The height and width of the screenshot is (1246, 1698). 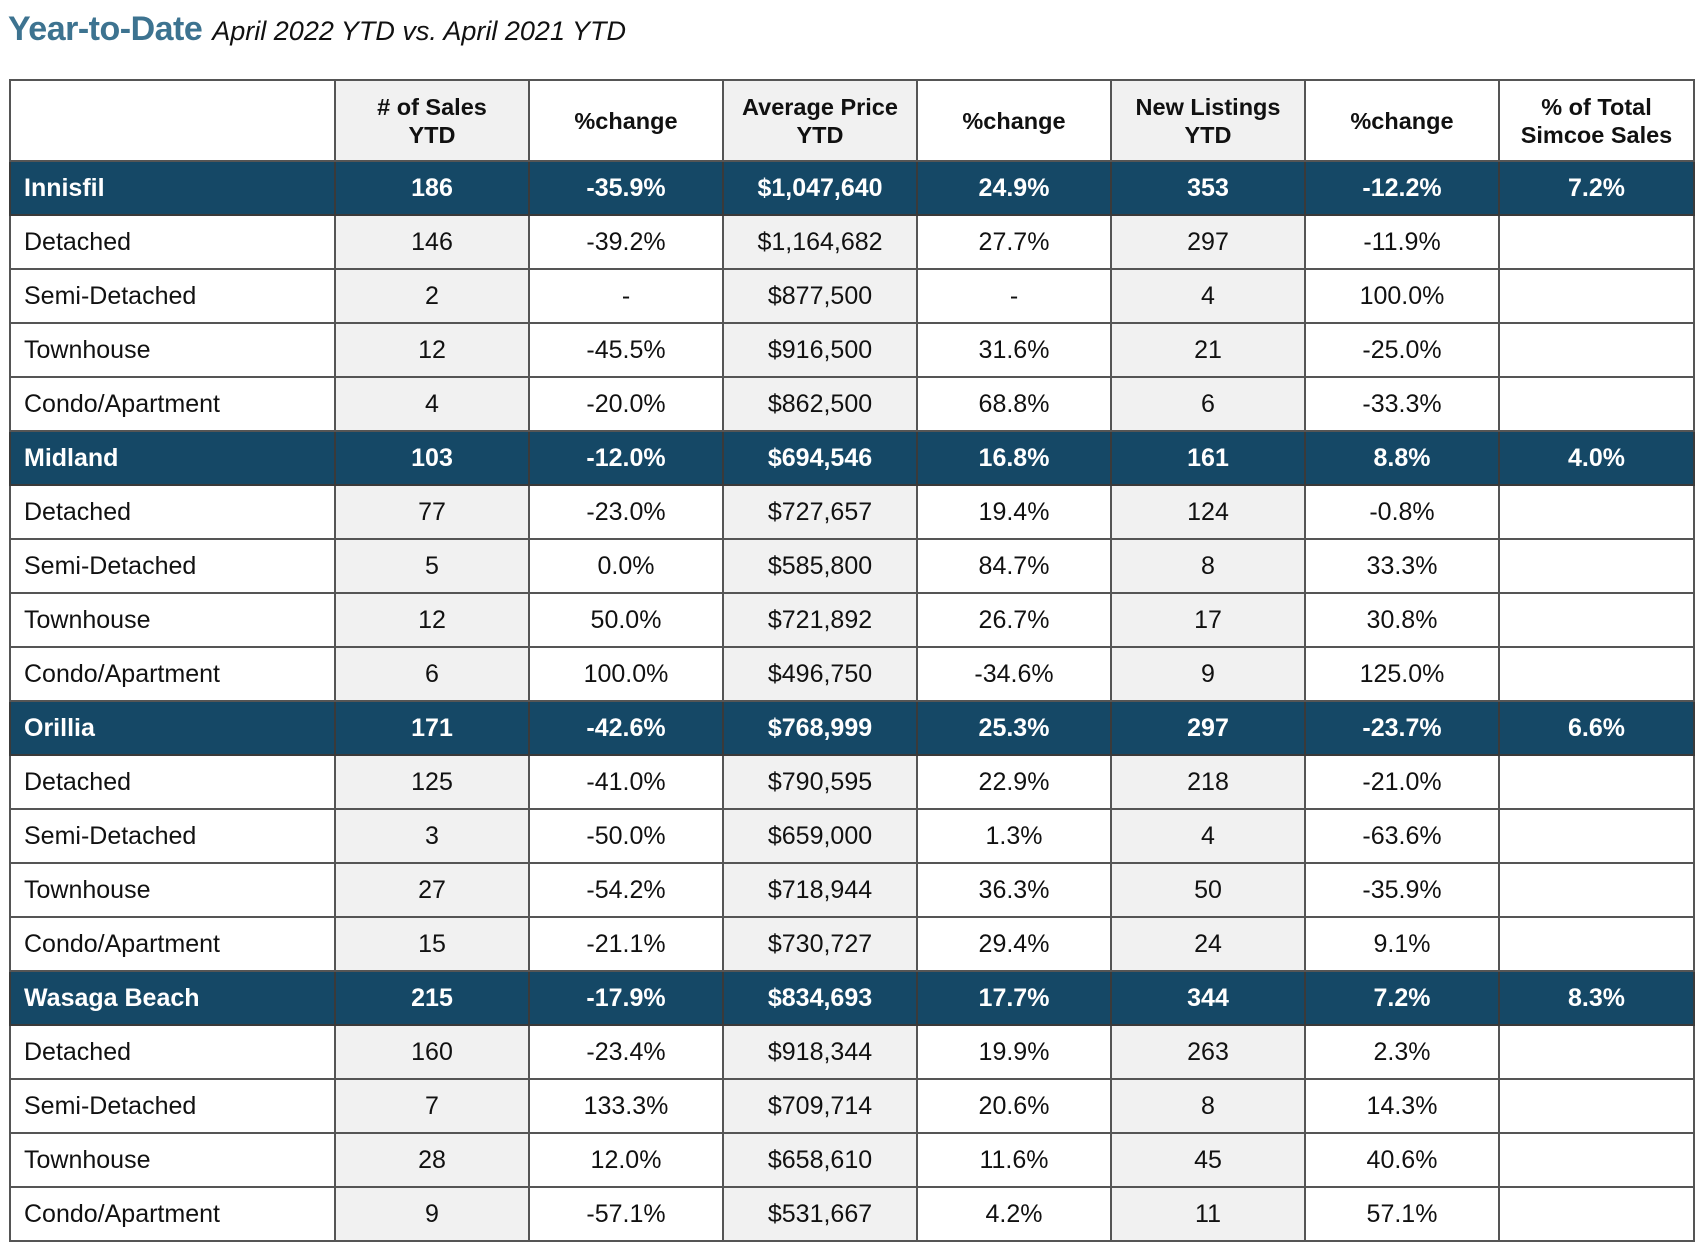 What do you see at coordinates (432, 782) in the screenshot?
I see `sales-ytd-cell: 125` at bounding box center [432, 782].